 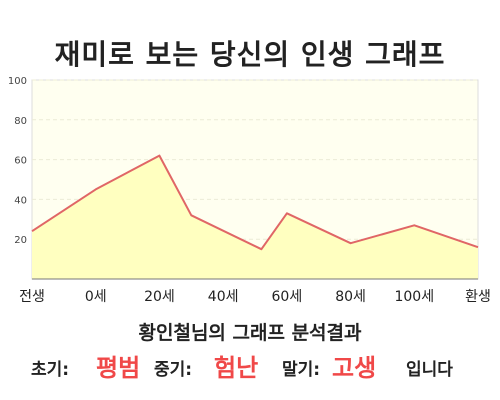 What do you see at coordinates (96, 297) in the screenshot?
I see `x-tick-label: 0세` at bounding box center [96, 297].